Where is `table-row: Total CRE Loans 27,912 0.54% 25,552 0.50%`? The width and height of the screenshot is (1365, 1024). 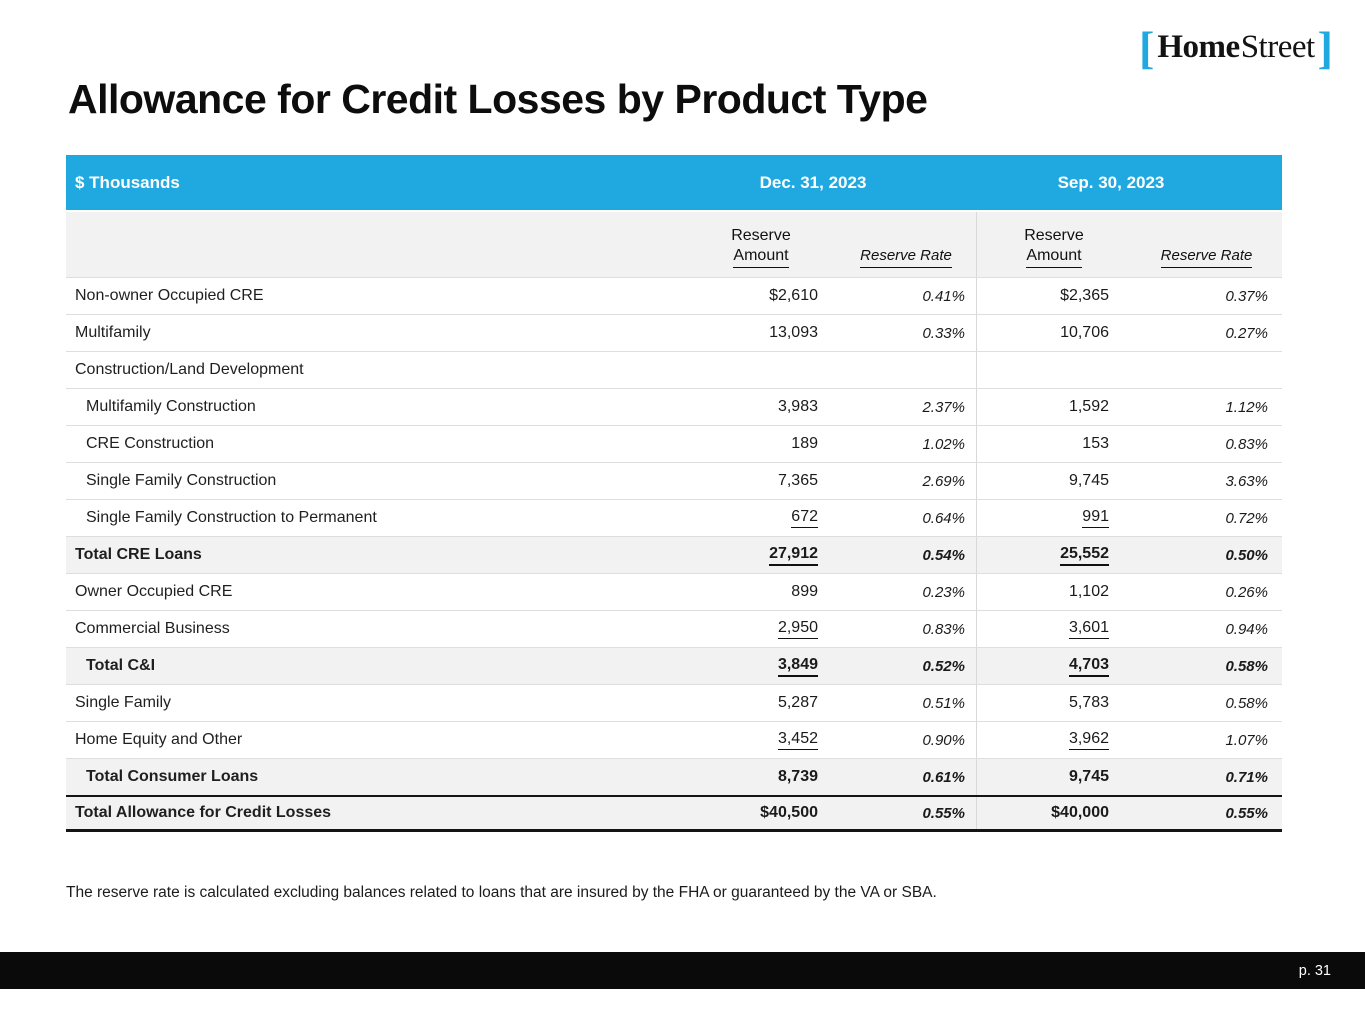 table-row: Total CRE Loans 27,912 0.54% 25,552 0.50% is located at coordinates (674, 554).